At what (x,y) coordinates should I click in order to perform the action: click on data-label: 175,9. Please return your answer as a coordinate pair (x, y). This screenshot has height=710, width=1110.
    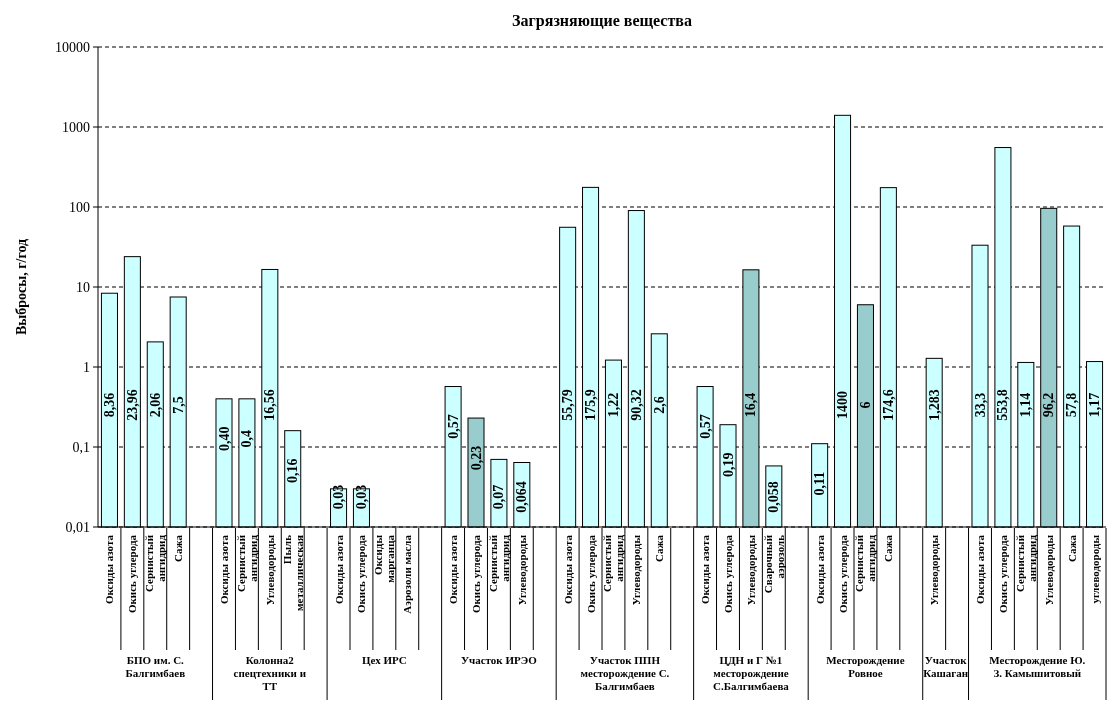
    Looking at the image, I should click on (591, 405).